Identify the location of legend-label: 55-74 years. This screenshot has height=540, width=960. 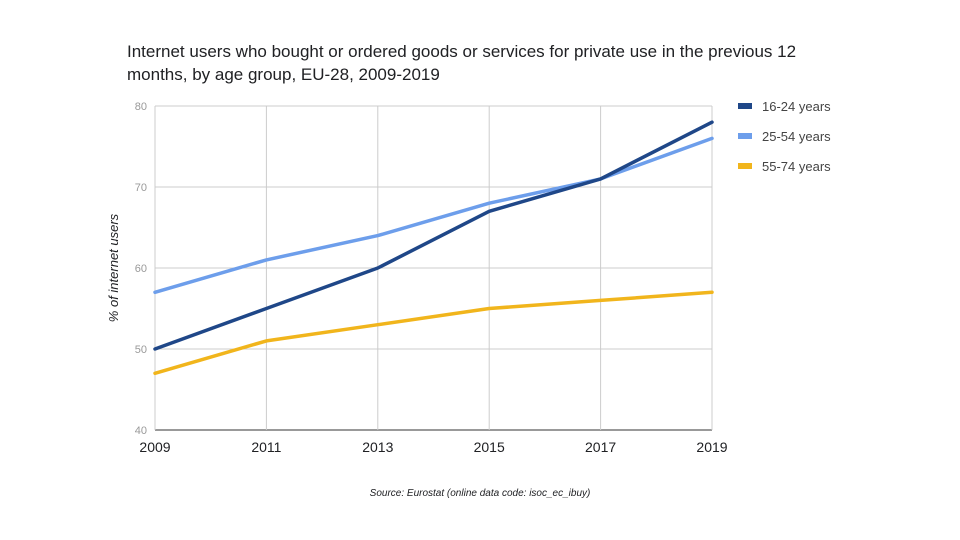
(796, 166).